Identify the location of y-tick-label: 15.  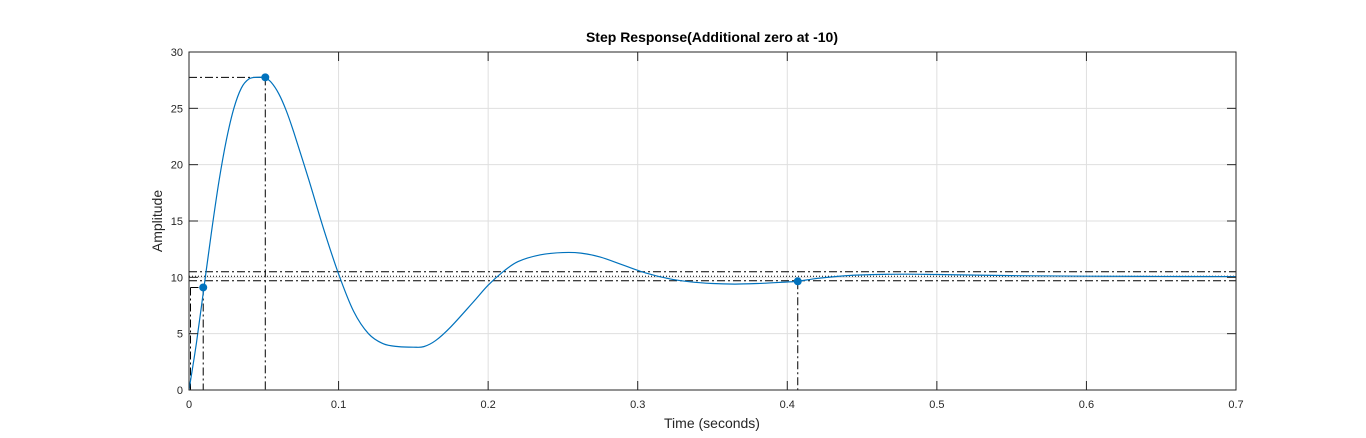
(177, 222).